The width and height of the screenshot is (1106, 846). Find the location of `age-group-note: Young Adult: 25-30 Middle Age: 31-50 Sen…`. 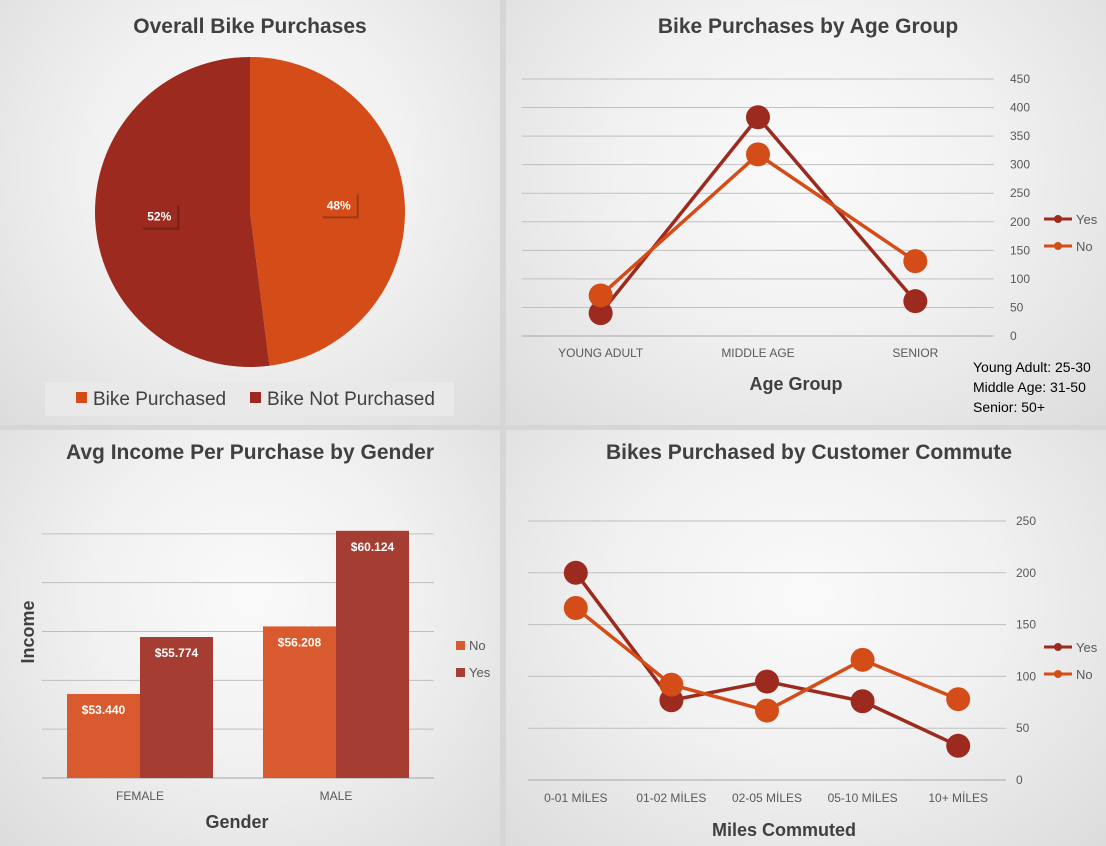

age-group-note: Young Adult: 25-30 Middle Age: 31-50 Sen… is located at coordinates (1032, 387).